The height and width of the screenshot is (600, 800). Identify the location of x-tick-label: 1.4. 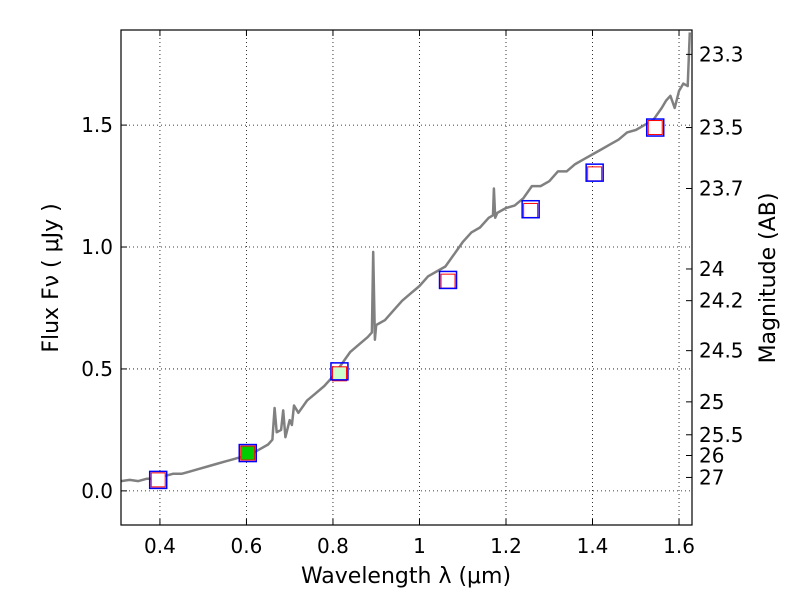
(593, 546).